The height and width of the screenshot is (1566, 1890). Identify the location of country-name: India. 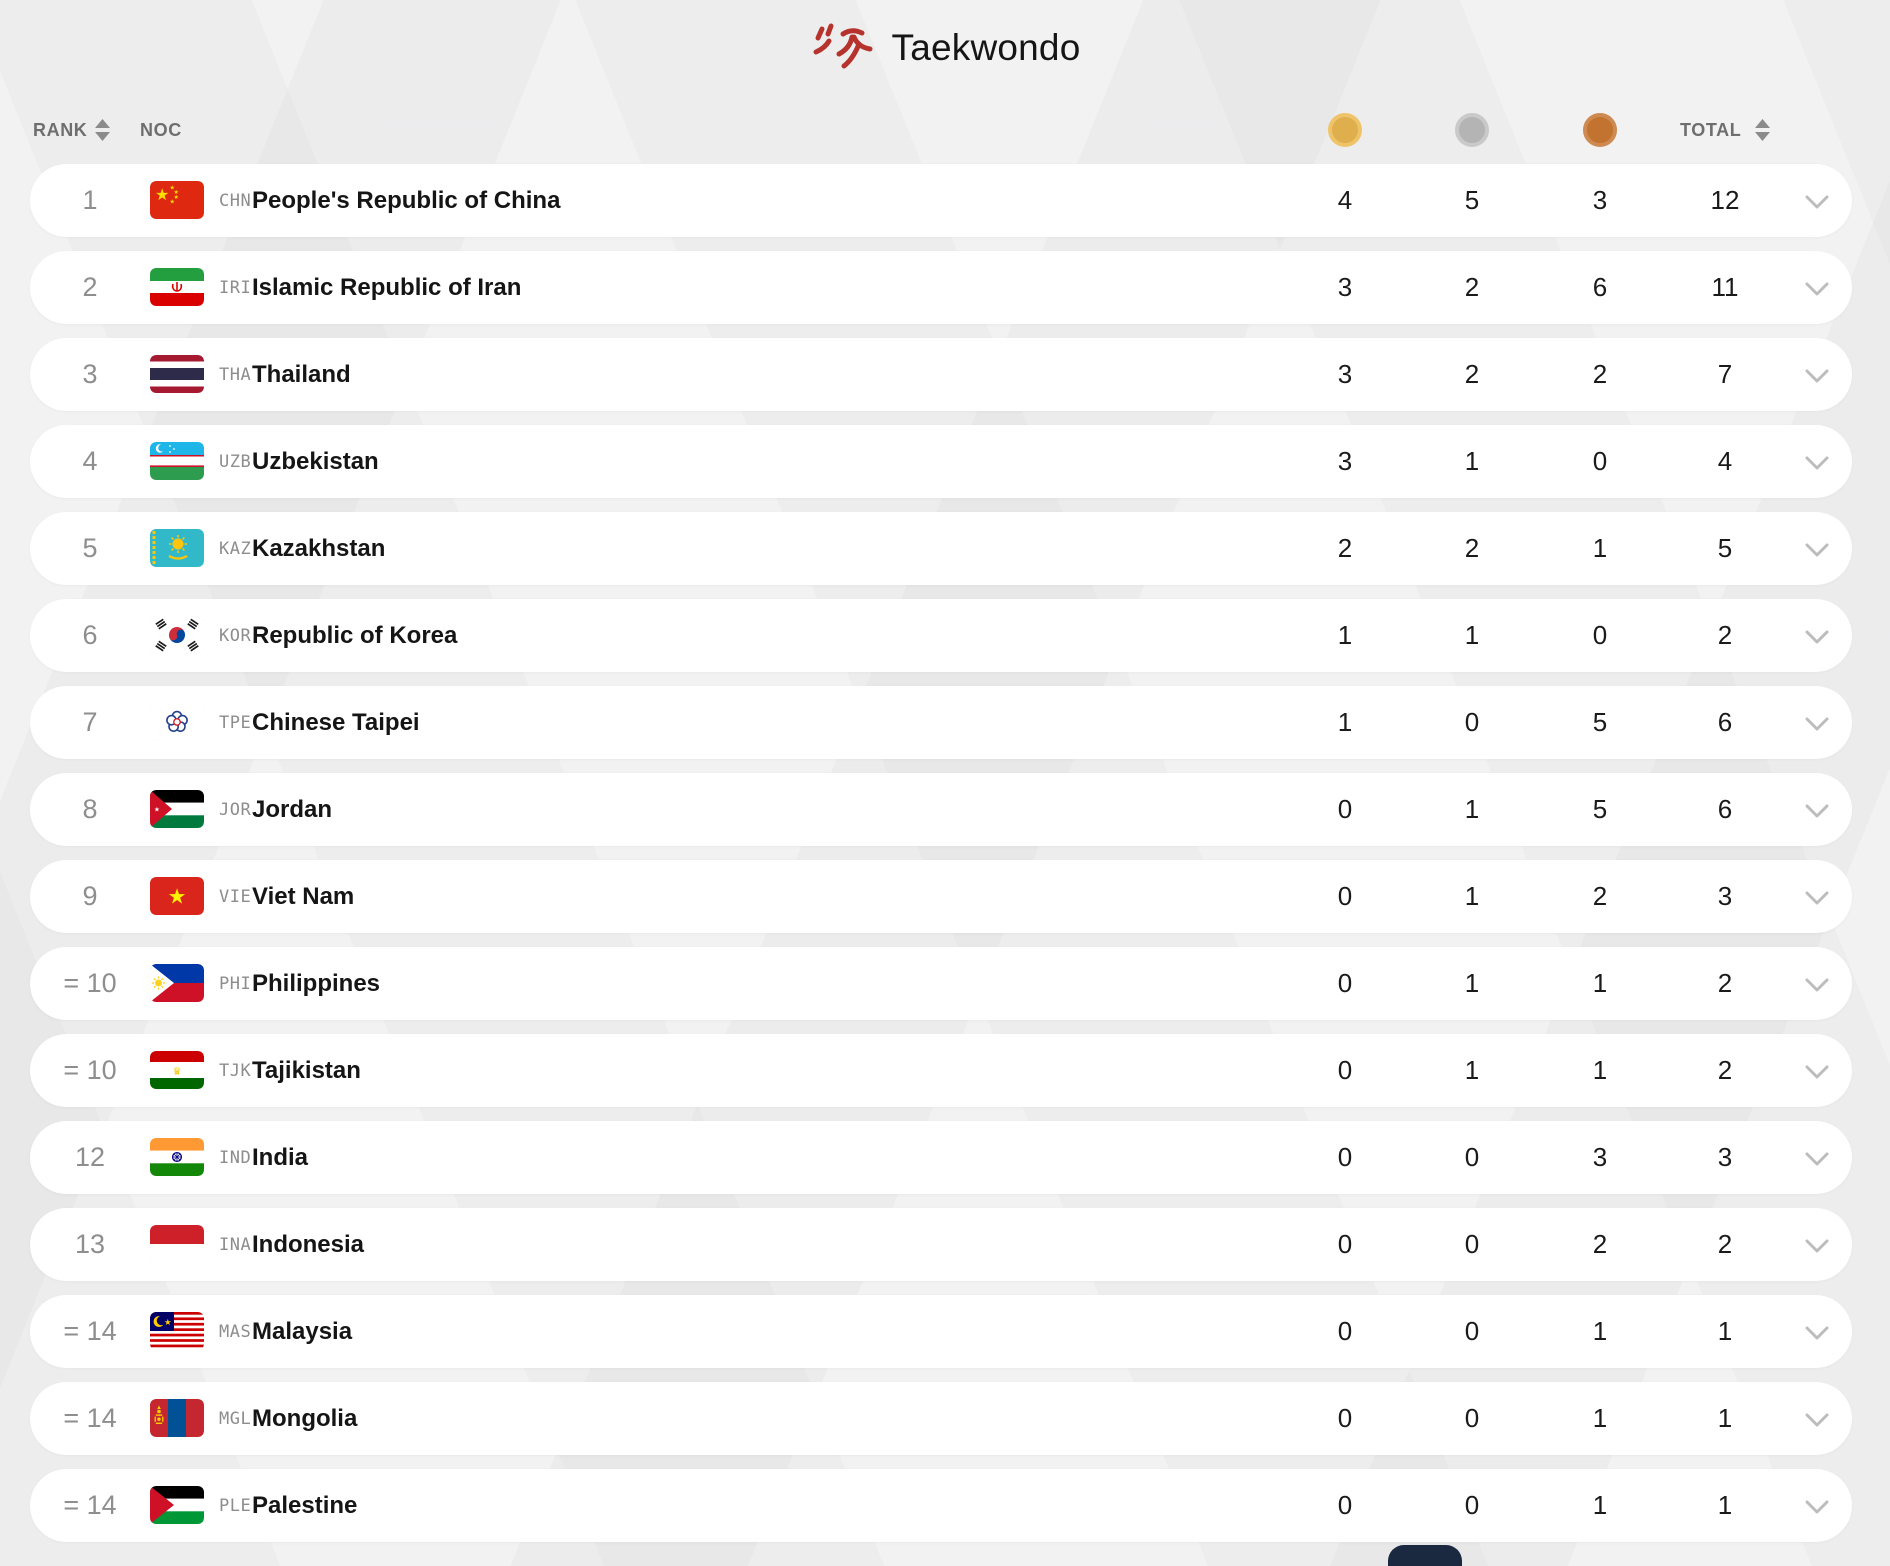
(280, 1157).